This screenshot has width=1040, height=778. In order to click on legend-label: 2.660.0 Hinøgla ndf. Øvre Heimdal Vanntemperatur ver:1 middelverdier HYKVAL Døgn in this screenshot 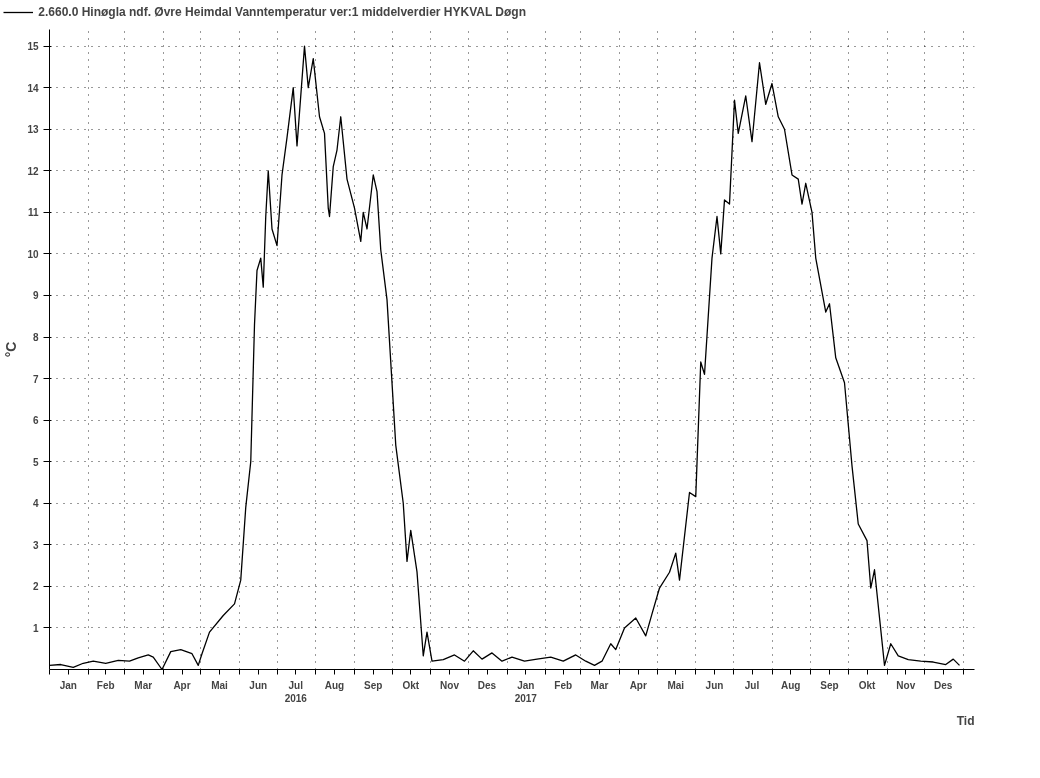, I will do `click(282, 12)`.